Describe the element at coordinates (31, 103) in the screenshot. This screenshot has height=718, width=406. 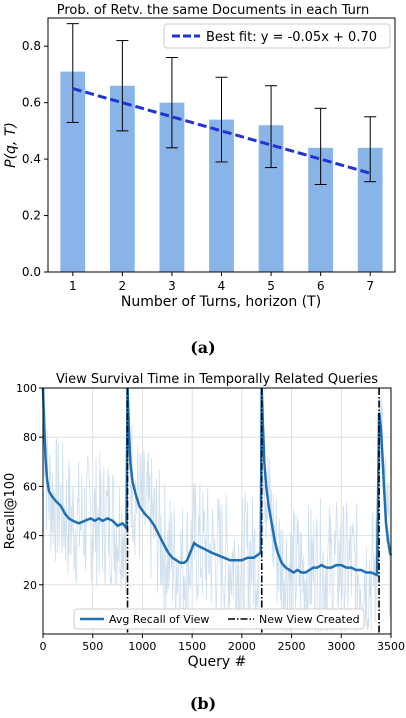
I see `y-tick-label-a: 0.6` at that location.